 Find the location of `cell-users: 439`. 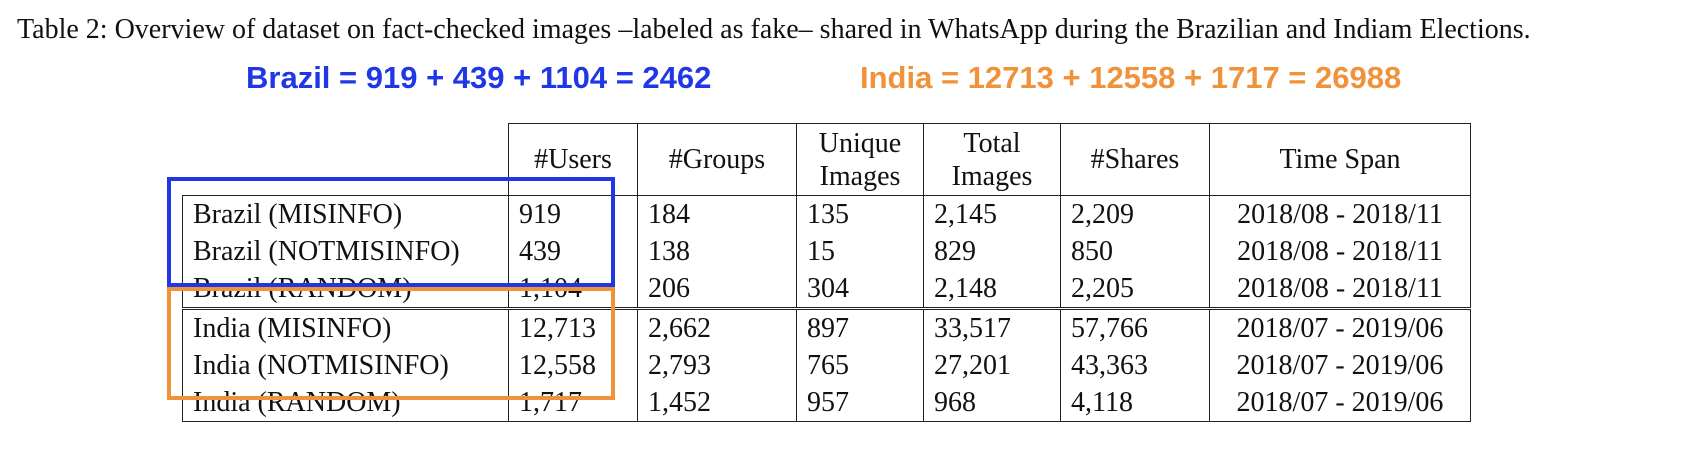

cell-users: 439 is located at coordinates (573, 251).